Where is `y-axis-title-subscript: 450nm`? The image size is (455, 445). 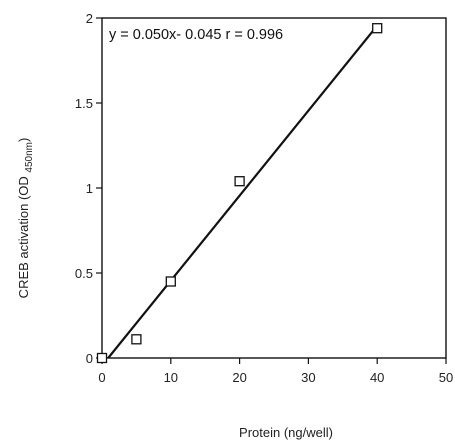 y-axis-title-subscript: 450nm is located at coordinates (29, 157).